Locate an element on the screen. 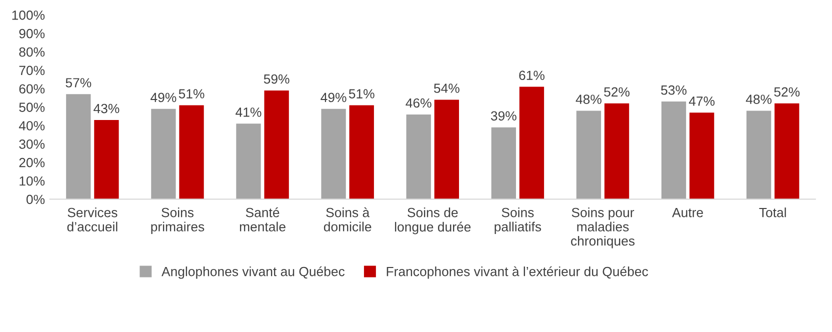 Image resolution: width=832 pixels, height=332 pixels. y-tick-label: 60% is located at coordinates (32, 89).